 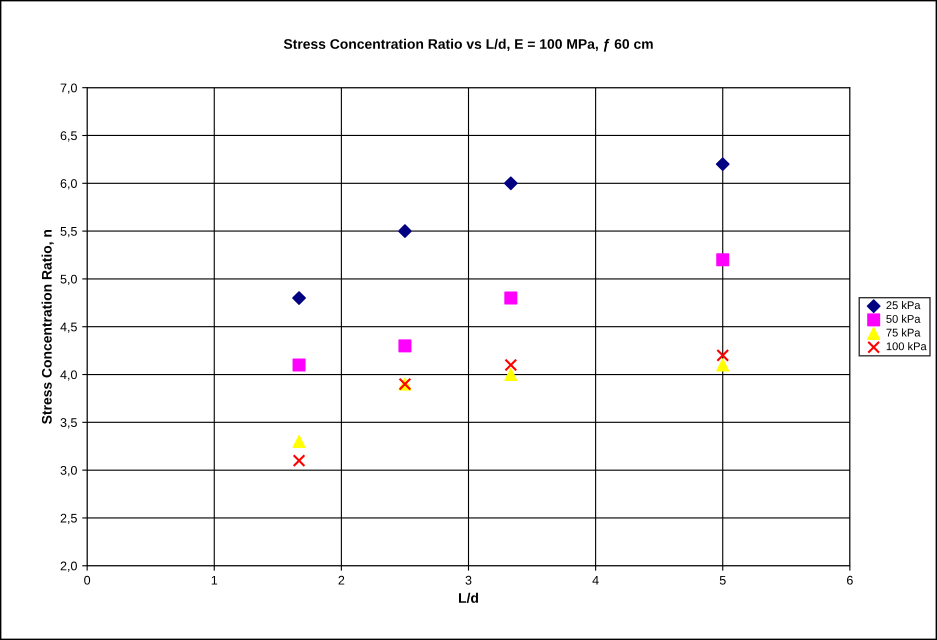 What do you see at coordinates (341, 580) in the screenshot?
I see `x-tick-label: 2` at bounding box center [341, 580].